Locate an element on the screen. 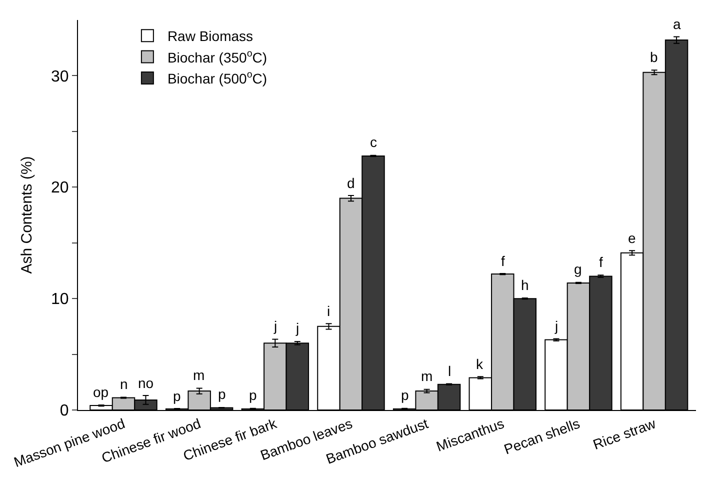 The height and width of the screenshot is (482, 711). legend-label: Biochar (500$^{o}$C) is located at coordinates (217, 78).